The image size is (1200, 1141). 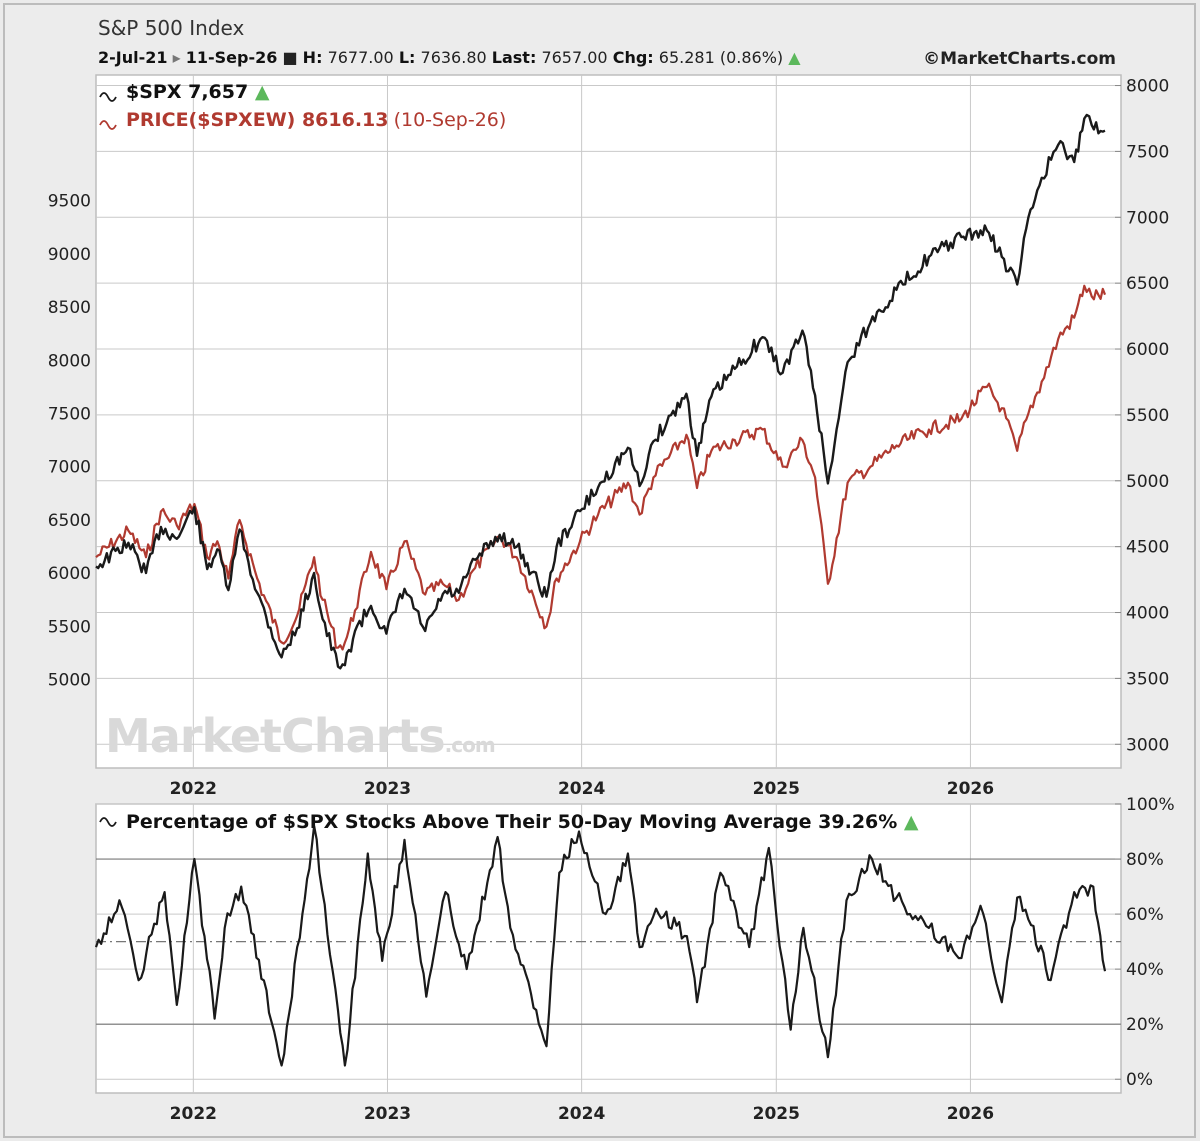 I want to click on breadth-tick-label: 80%, so click(x=1145, y=860).